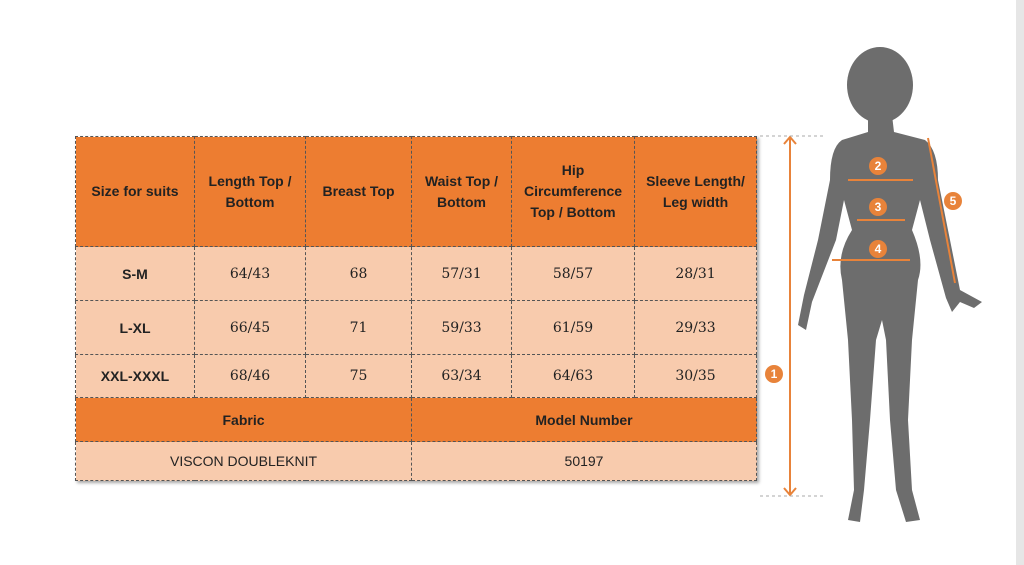 This screenshot has width=1024, height=565. I want to click on scrollbar, so click(1020, 282).